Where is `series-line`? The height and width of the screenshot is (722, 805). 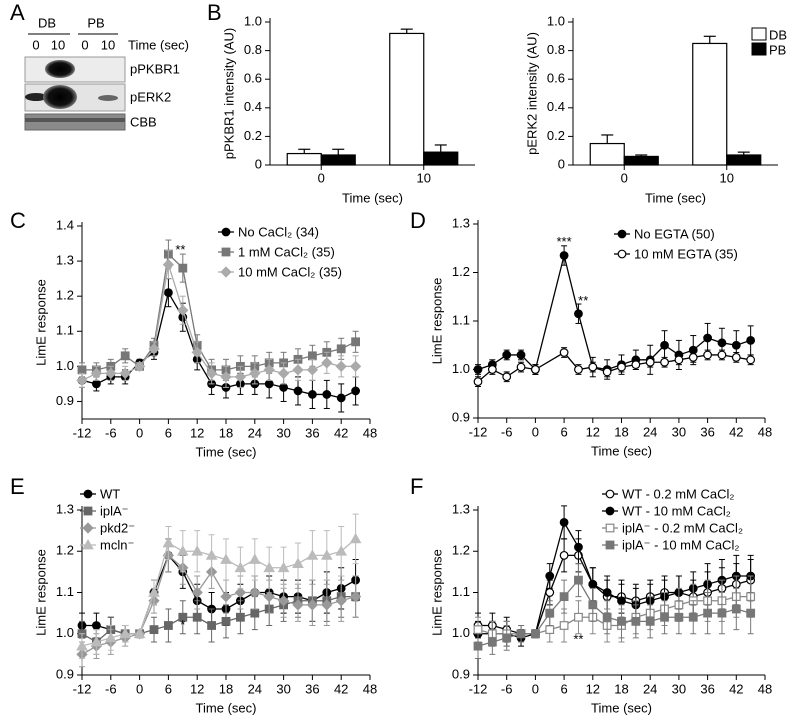
series-line is located at coordinates (219, 594).